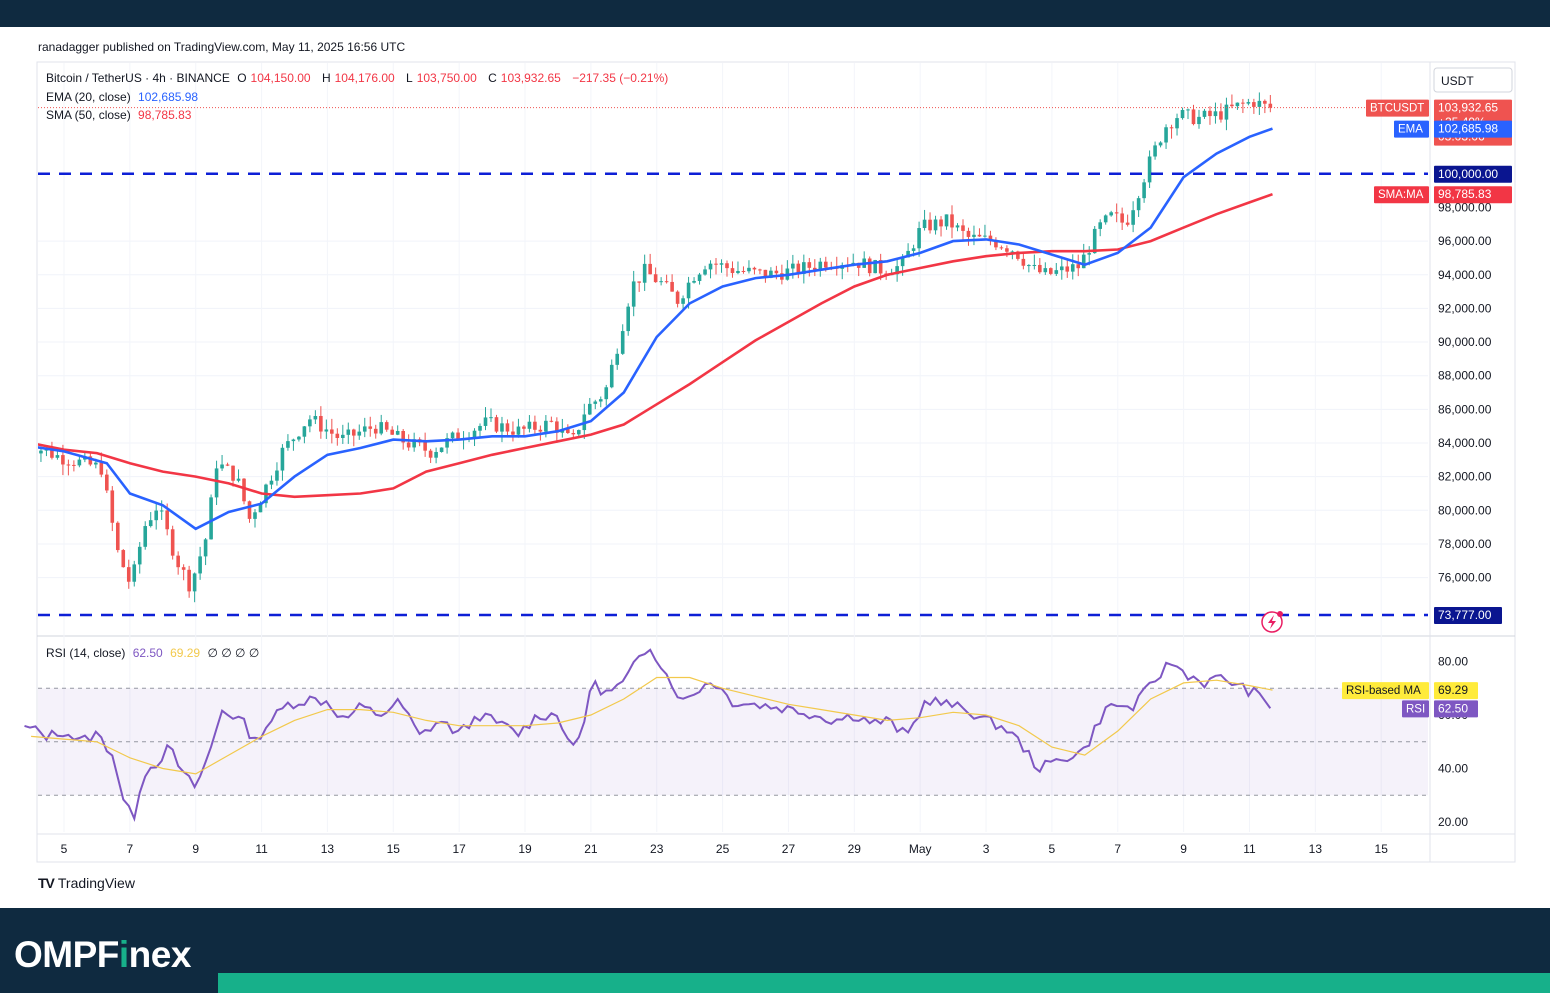  I want to click on price-tick-label: 78,000.00, so click(1465, 544).